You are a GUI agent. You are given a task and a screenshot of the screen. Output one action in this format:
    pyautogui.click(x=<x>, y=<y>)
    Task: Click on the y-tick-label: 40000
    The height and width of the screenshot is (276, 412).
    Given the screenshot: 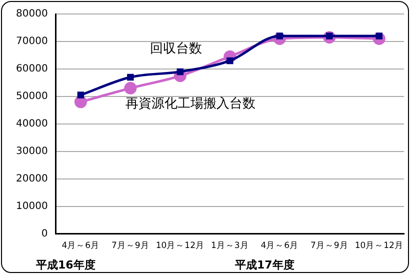 What is the action you would take?
    pyautogui.click(x=32, y=124)
    